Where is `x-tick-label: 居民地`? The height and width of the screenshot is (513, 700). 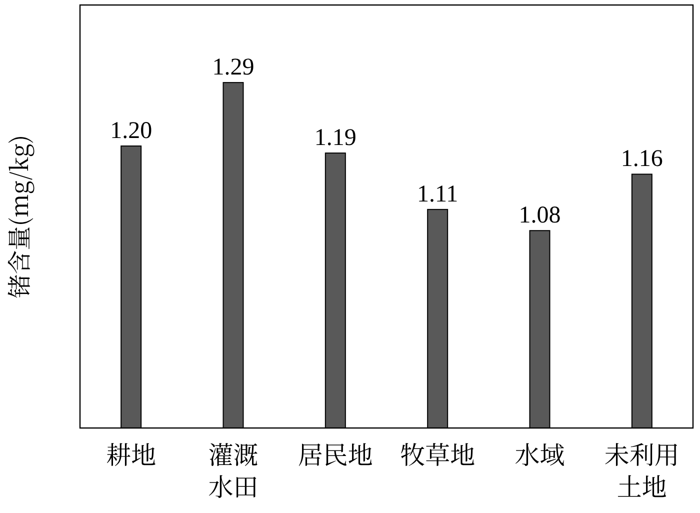 x-tick-label: 居民地 is located at coordinates (335, 454).